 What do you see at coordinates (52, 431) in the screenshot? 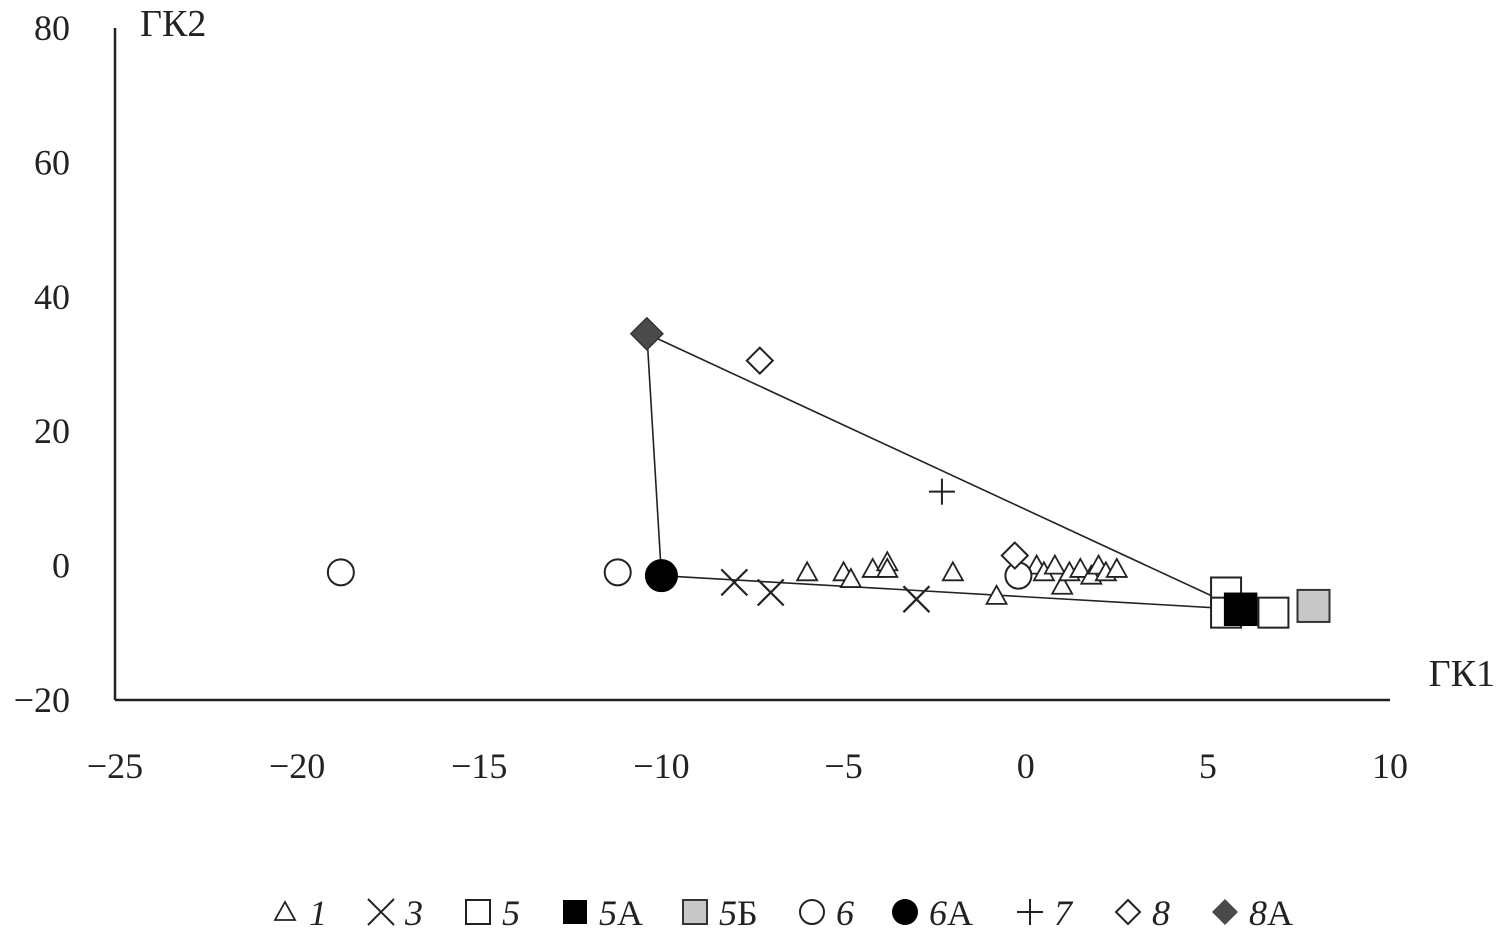
I see `y-tick-label: 20` at bounding box center [52, 431].